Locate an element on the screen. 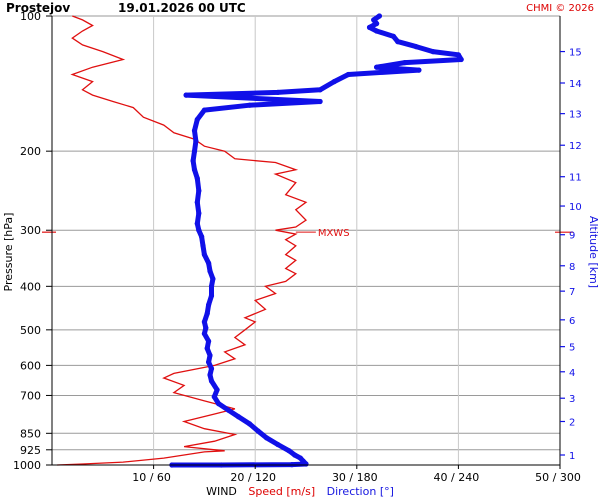 The width and height of the screenshot is (600, 500). wind-tick-label: 10 / 60 is located at coordinates (151, 477).